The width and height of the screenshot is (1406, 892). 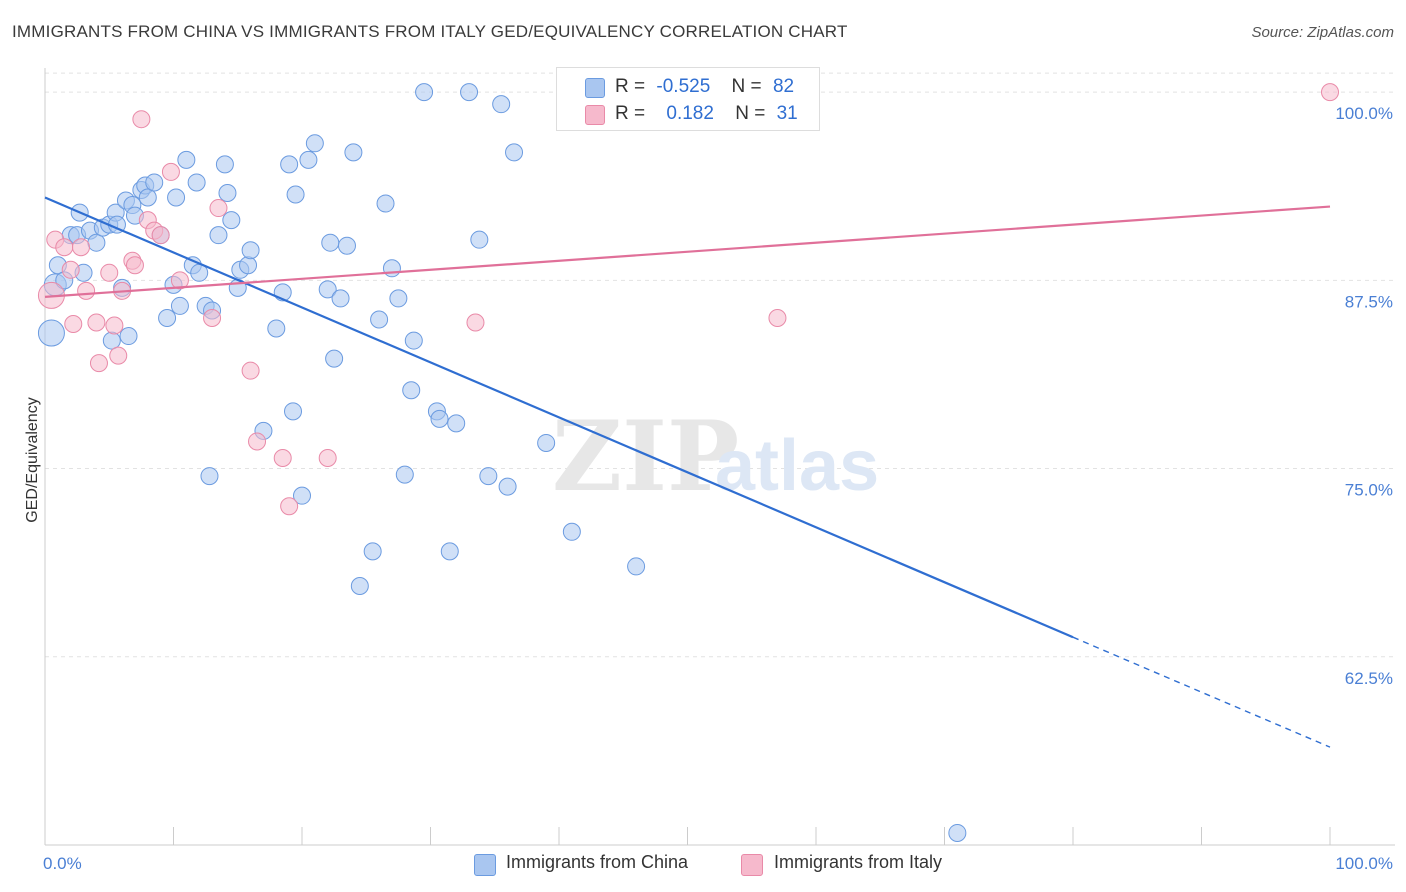 I want to click on legend-label-italy: Immigrants from Italy, so click(x=858, y=862).